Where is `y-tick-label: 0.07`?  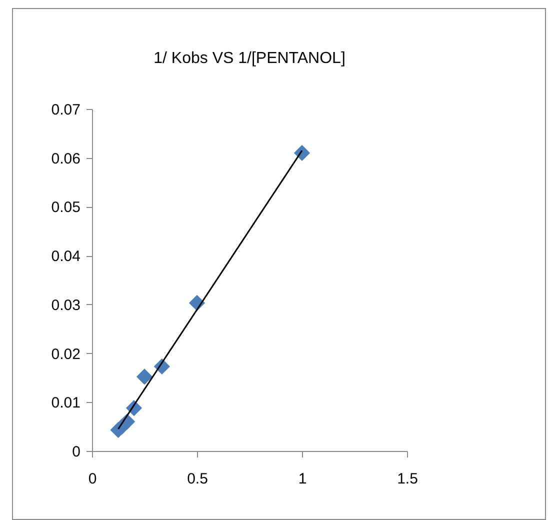 y-tick-label: 0.07 is located at coordinates (65, 110).